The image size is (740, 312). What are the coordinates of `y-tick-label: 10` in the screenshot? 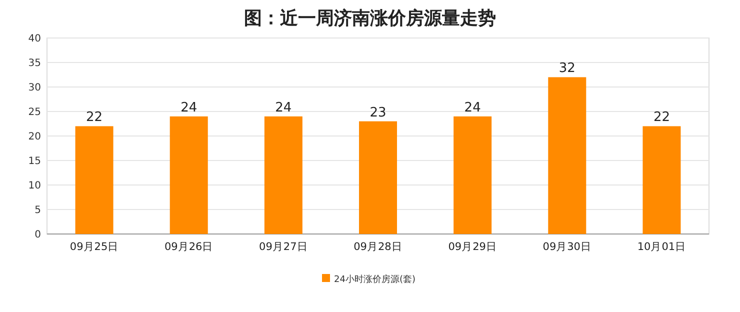 It's located at (34, 186).